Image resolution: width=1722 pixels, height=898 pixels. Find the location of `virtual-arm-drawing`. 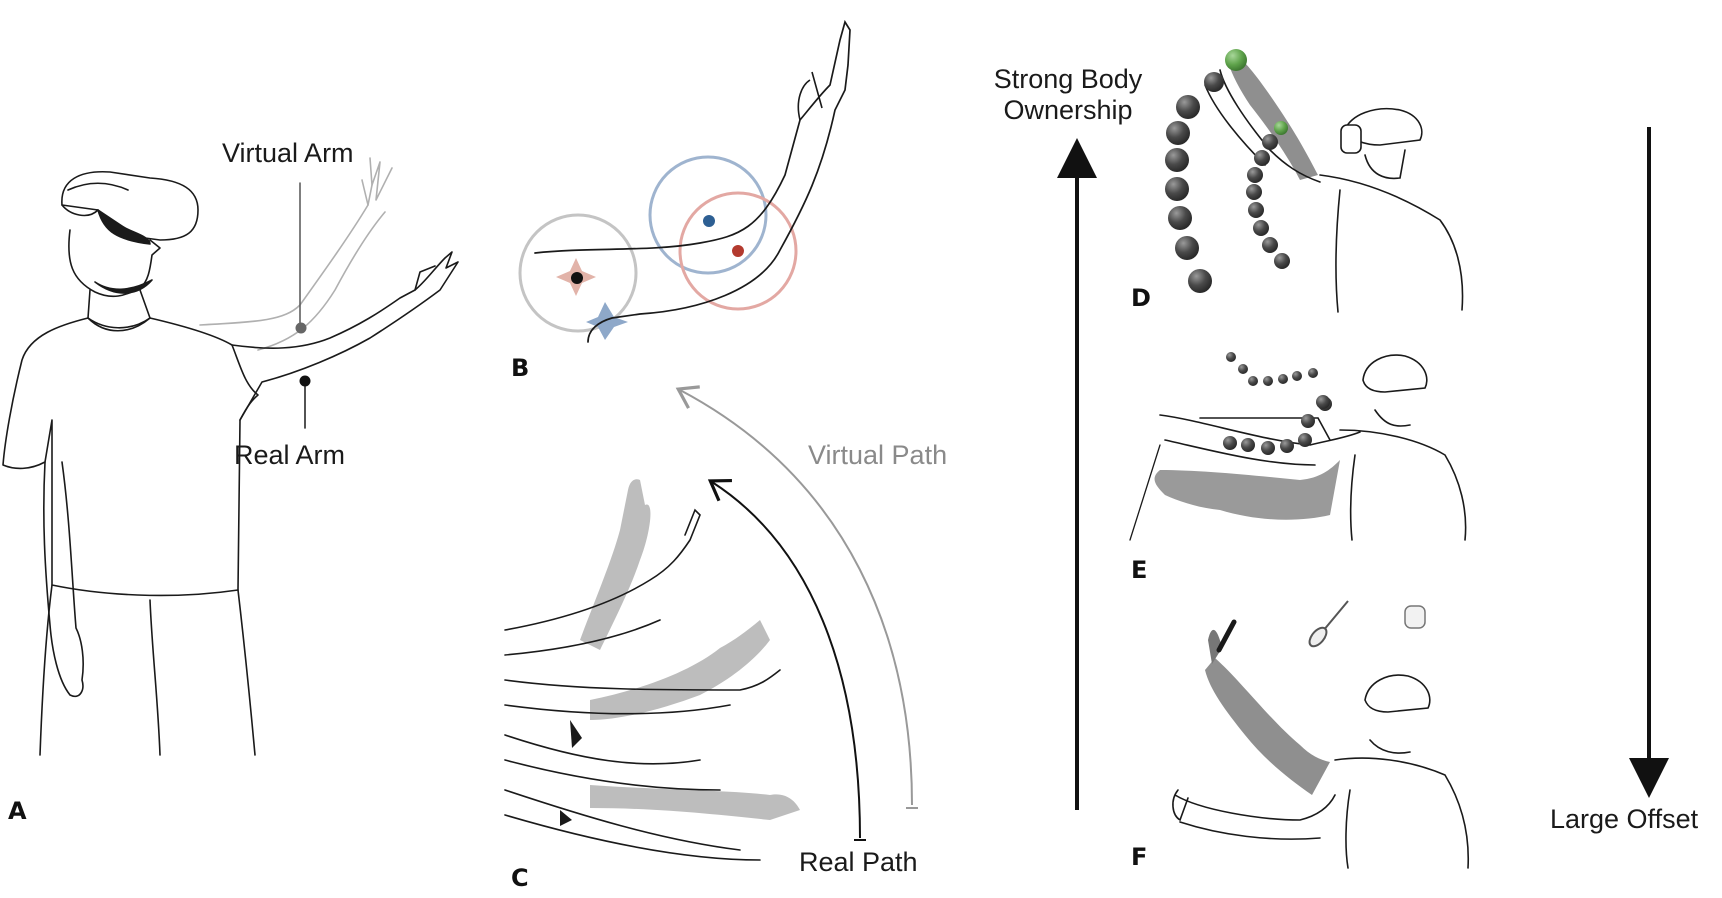

virtual-arm-drawing is located at coordinates (296, 254).